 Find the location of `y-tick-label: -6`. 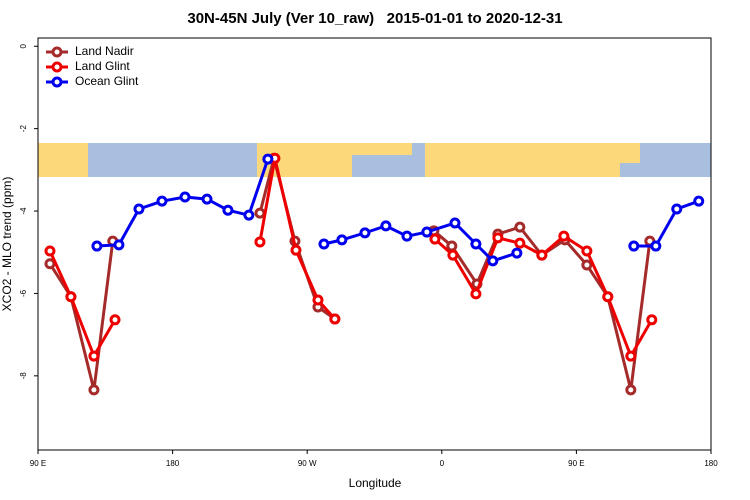

y-tick-label: -6 is located at coordinates (23, 293).